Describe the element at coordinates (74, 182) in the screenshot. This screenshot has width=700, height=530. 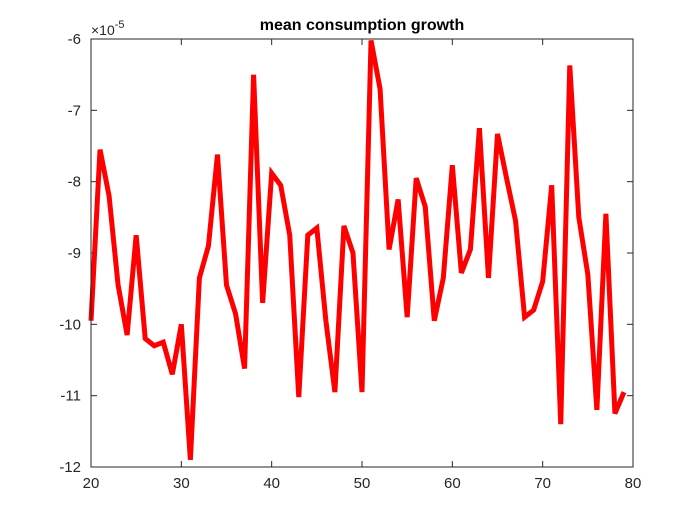
I see `y-tick-label: -8` at that location.